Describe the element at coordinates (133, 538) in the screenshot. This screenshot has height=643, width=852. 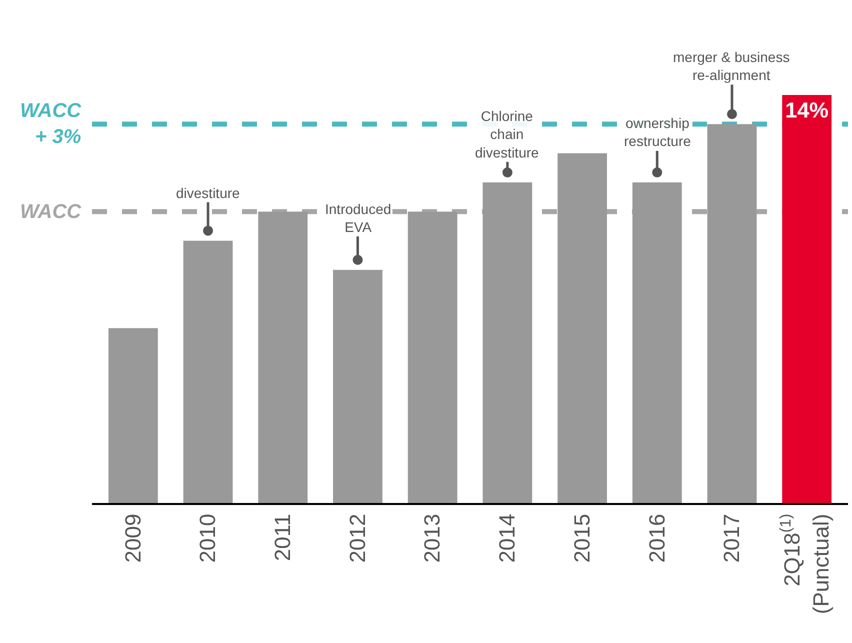
I see `x-tick-label: 2009` at that location.